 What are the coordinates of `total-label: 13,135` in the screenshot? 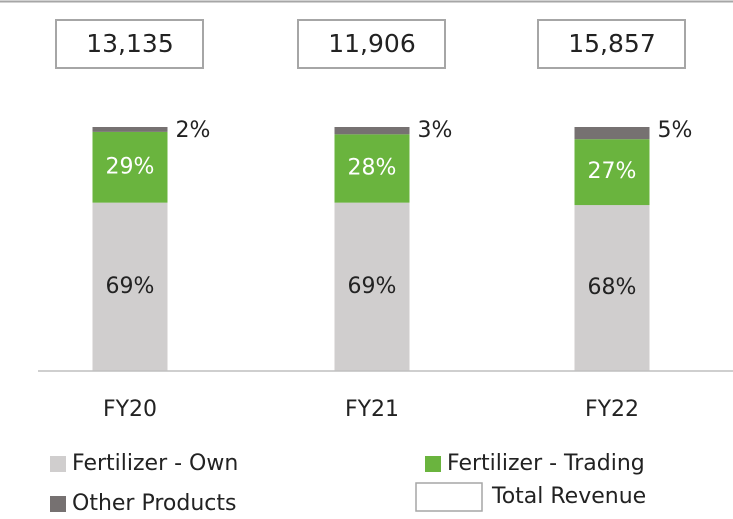 It's located at (129, 43).